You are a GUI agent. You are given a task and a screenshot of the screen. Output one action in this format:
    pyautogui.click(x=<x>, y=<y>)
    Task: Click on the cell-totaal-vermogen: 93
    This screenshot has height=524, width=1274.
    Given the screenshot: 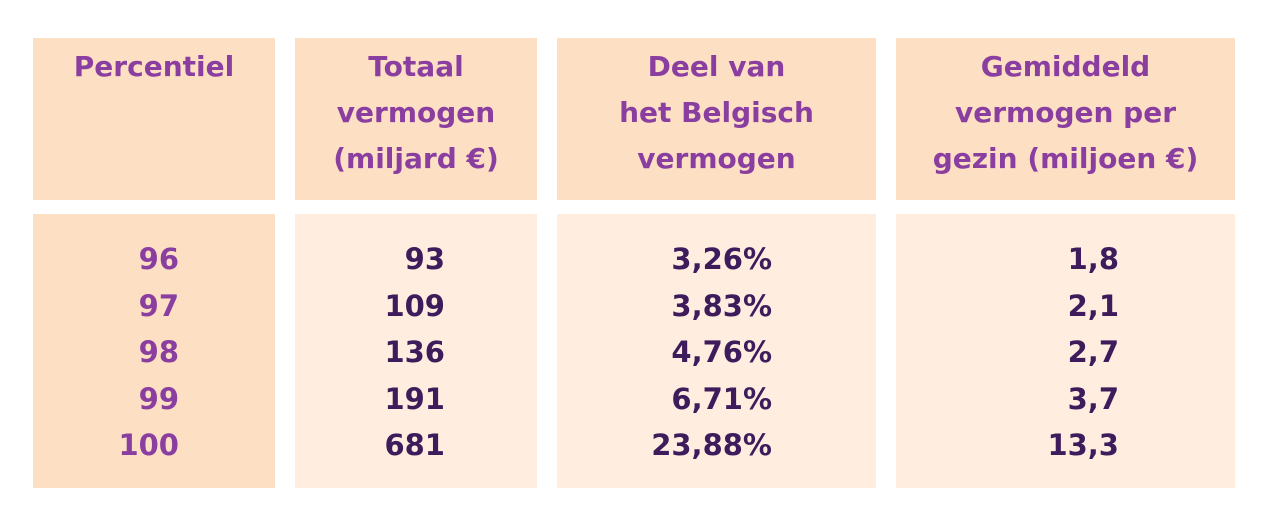 What is the action you would take?
    pyautogui.click(x=424, y=259)
    